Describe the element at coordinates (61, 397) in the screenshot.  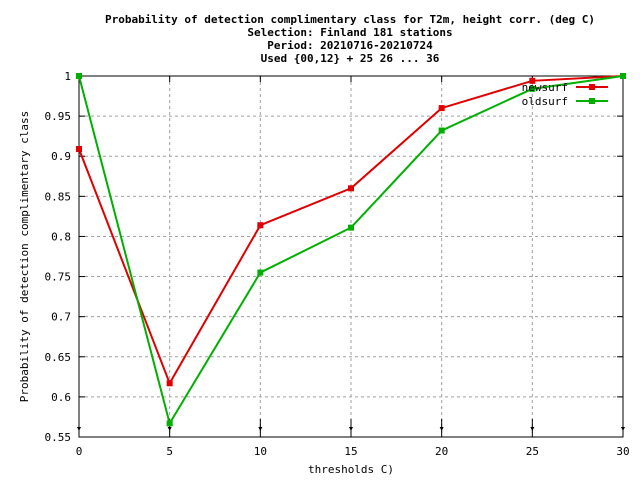
I see `y-tick-label: 0.6` at that location.